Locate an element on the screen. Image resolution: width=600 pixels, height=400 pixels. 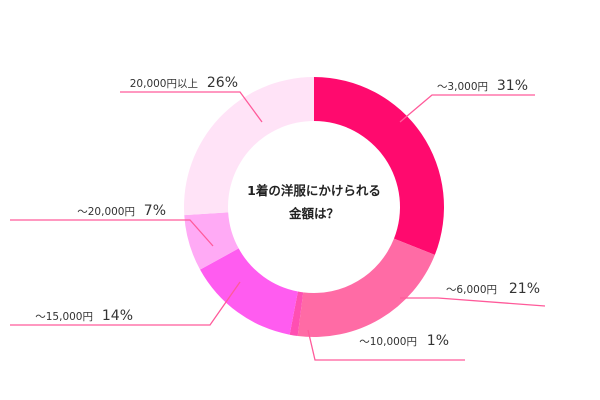
slice-category-label-1: ～6,000円 is located at coordinates (471, 290).